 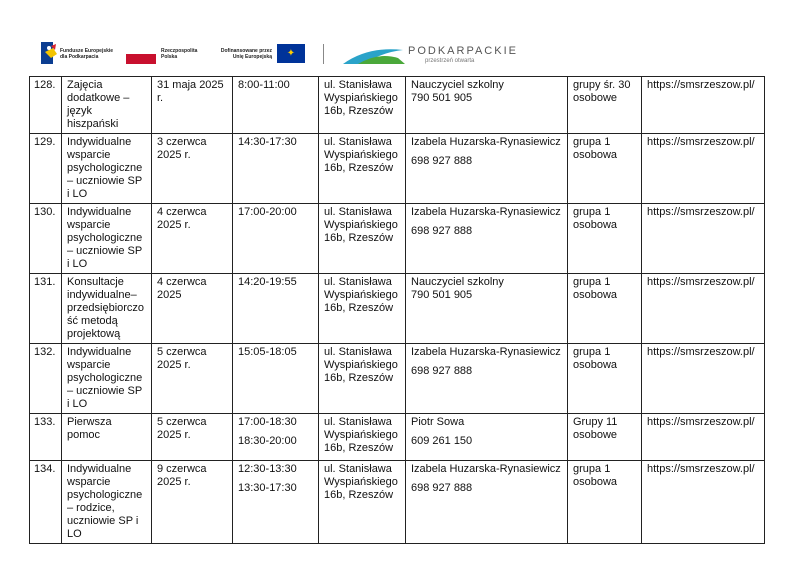 I want to click on cell-person: Nauczyciel szkolny 790 501 905, so click(x=486, y=105).